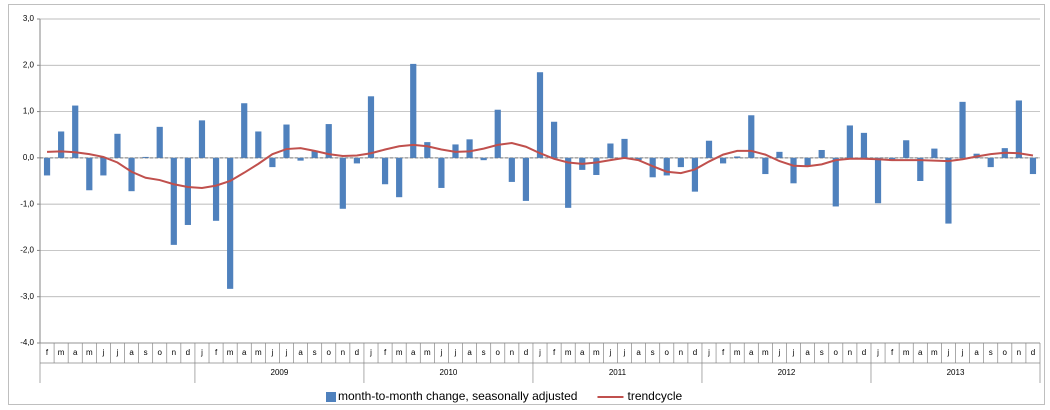  What do you see at coordinates (280, 372) in the screenshot?
I see `group-label: 2009` at bounding box center [280, 372].